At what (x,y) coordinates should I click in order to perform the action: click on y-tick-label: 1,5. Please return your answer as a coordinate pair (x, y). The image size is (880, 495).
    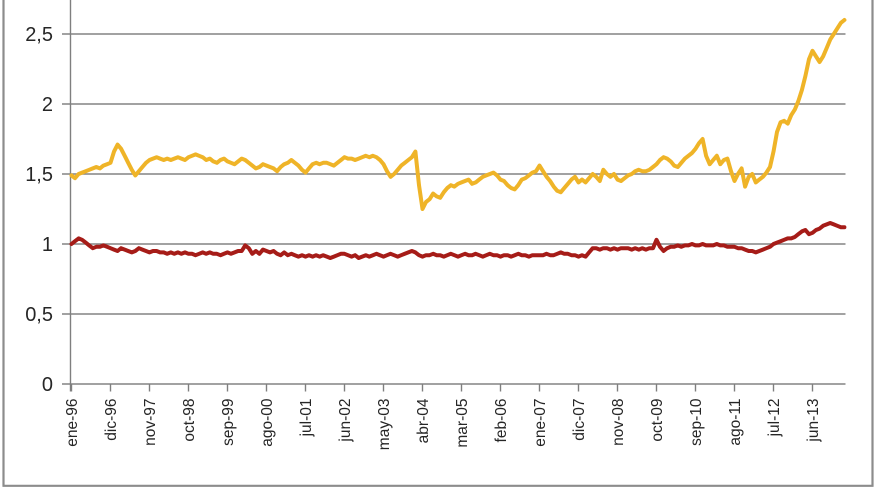
    Looking at the image, I should click on (39, 175).